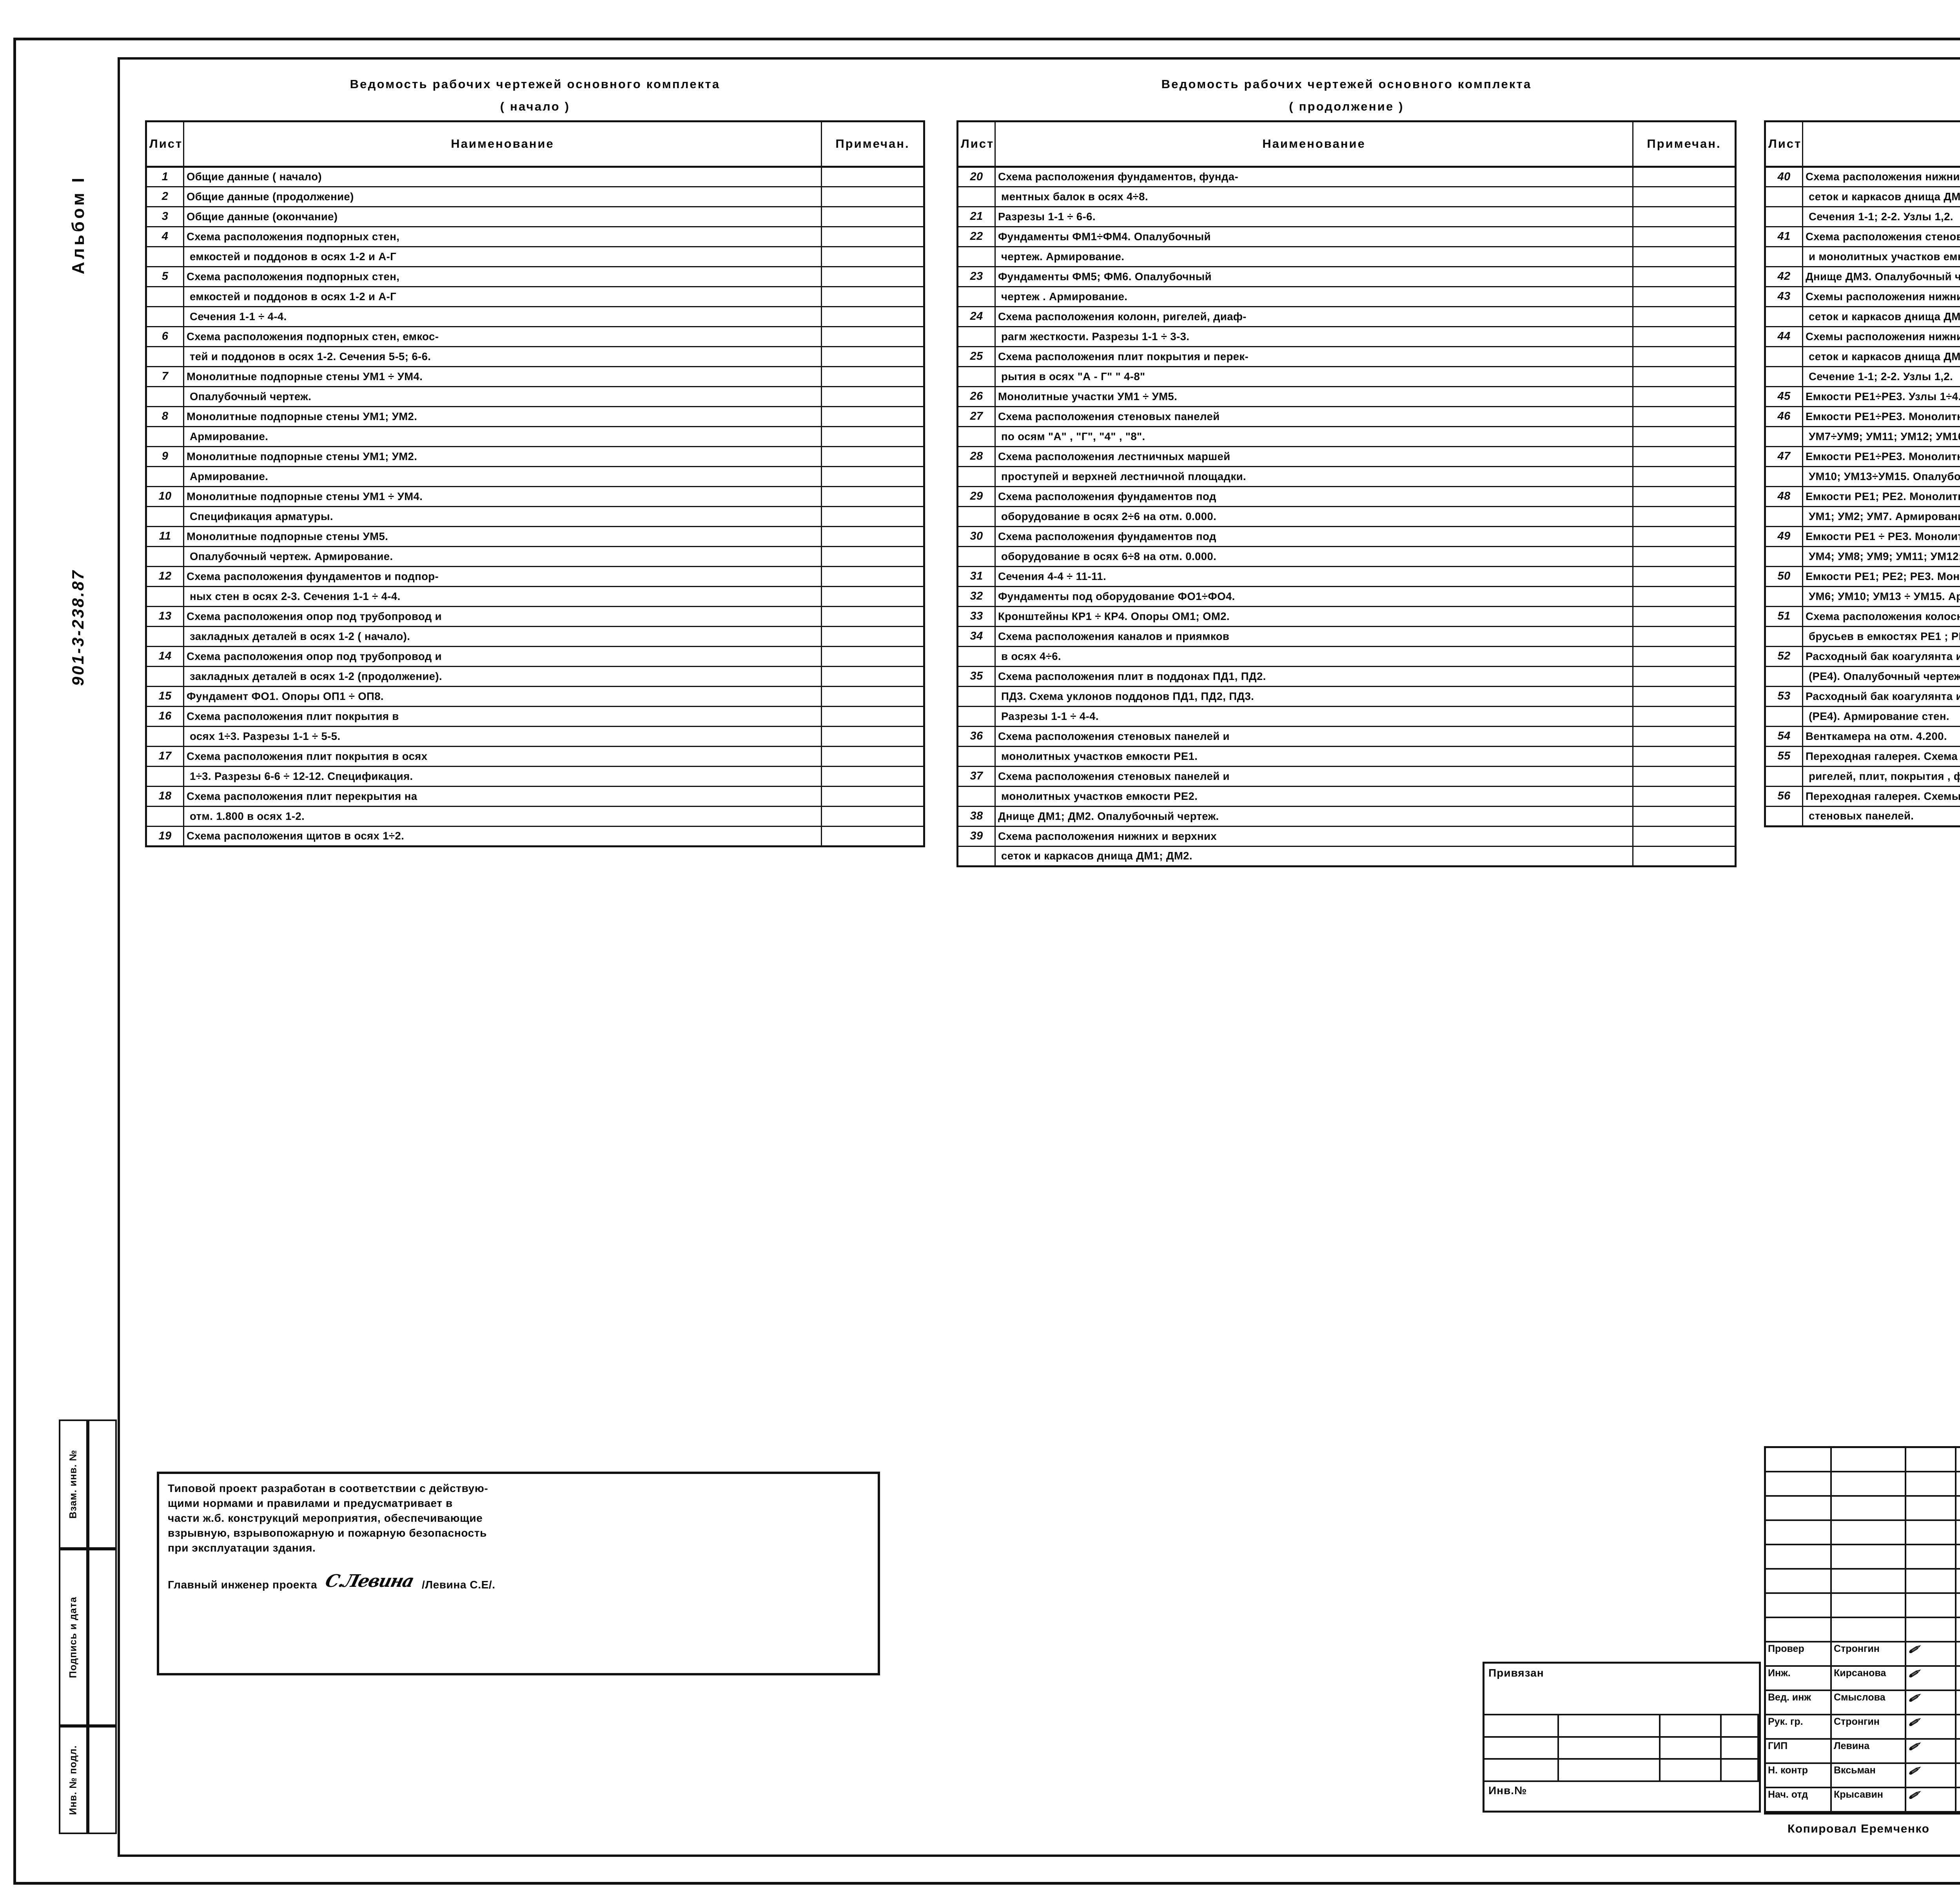 This screenshot has width=1960, height=1898. What do you see at coordinates (502, 556) in the screenshot?
I see `cell-sheet-name: Опалубочный чертеж. Армирование.` at bounding box center [502, 556].